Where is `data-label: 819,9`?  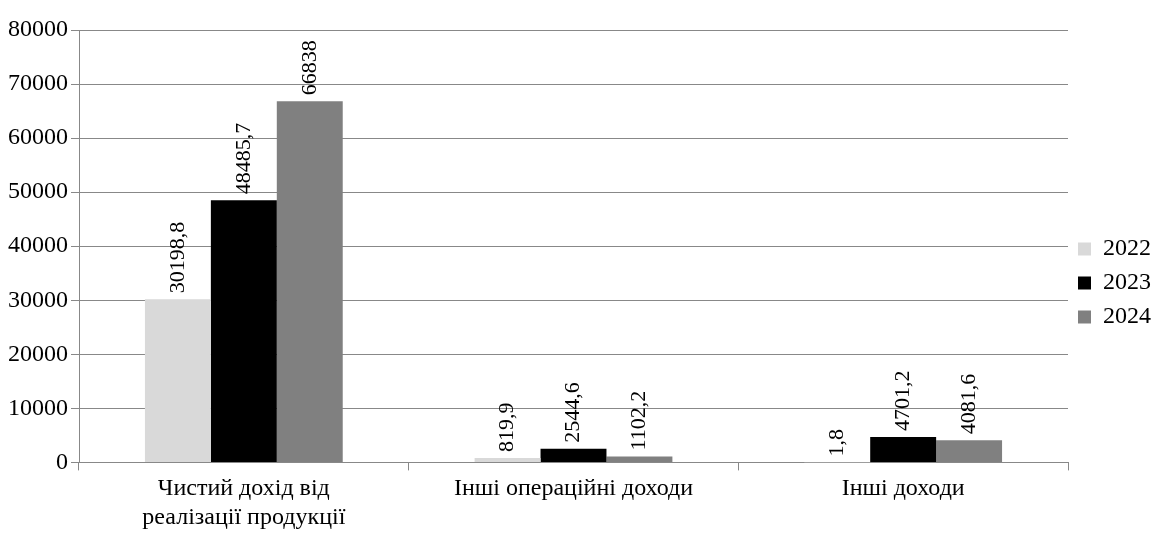
data-label: 819,9 is located at coordinates (506, 427).